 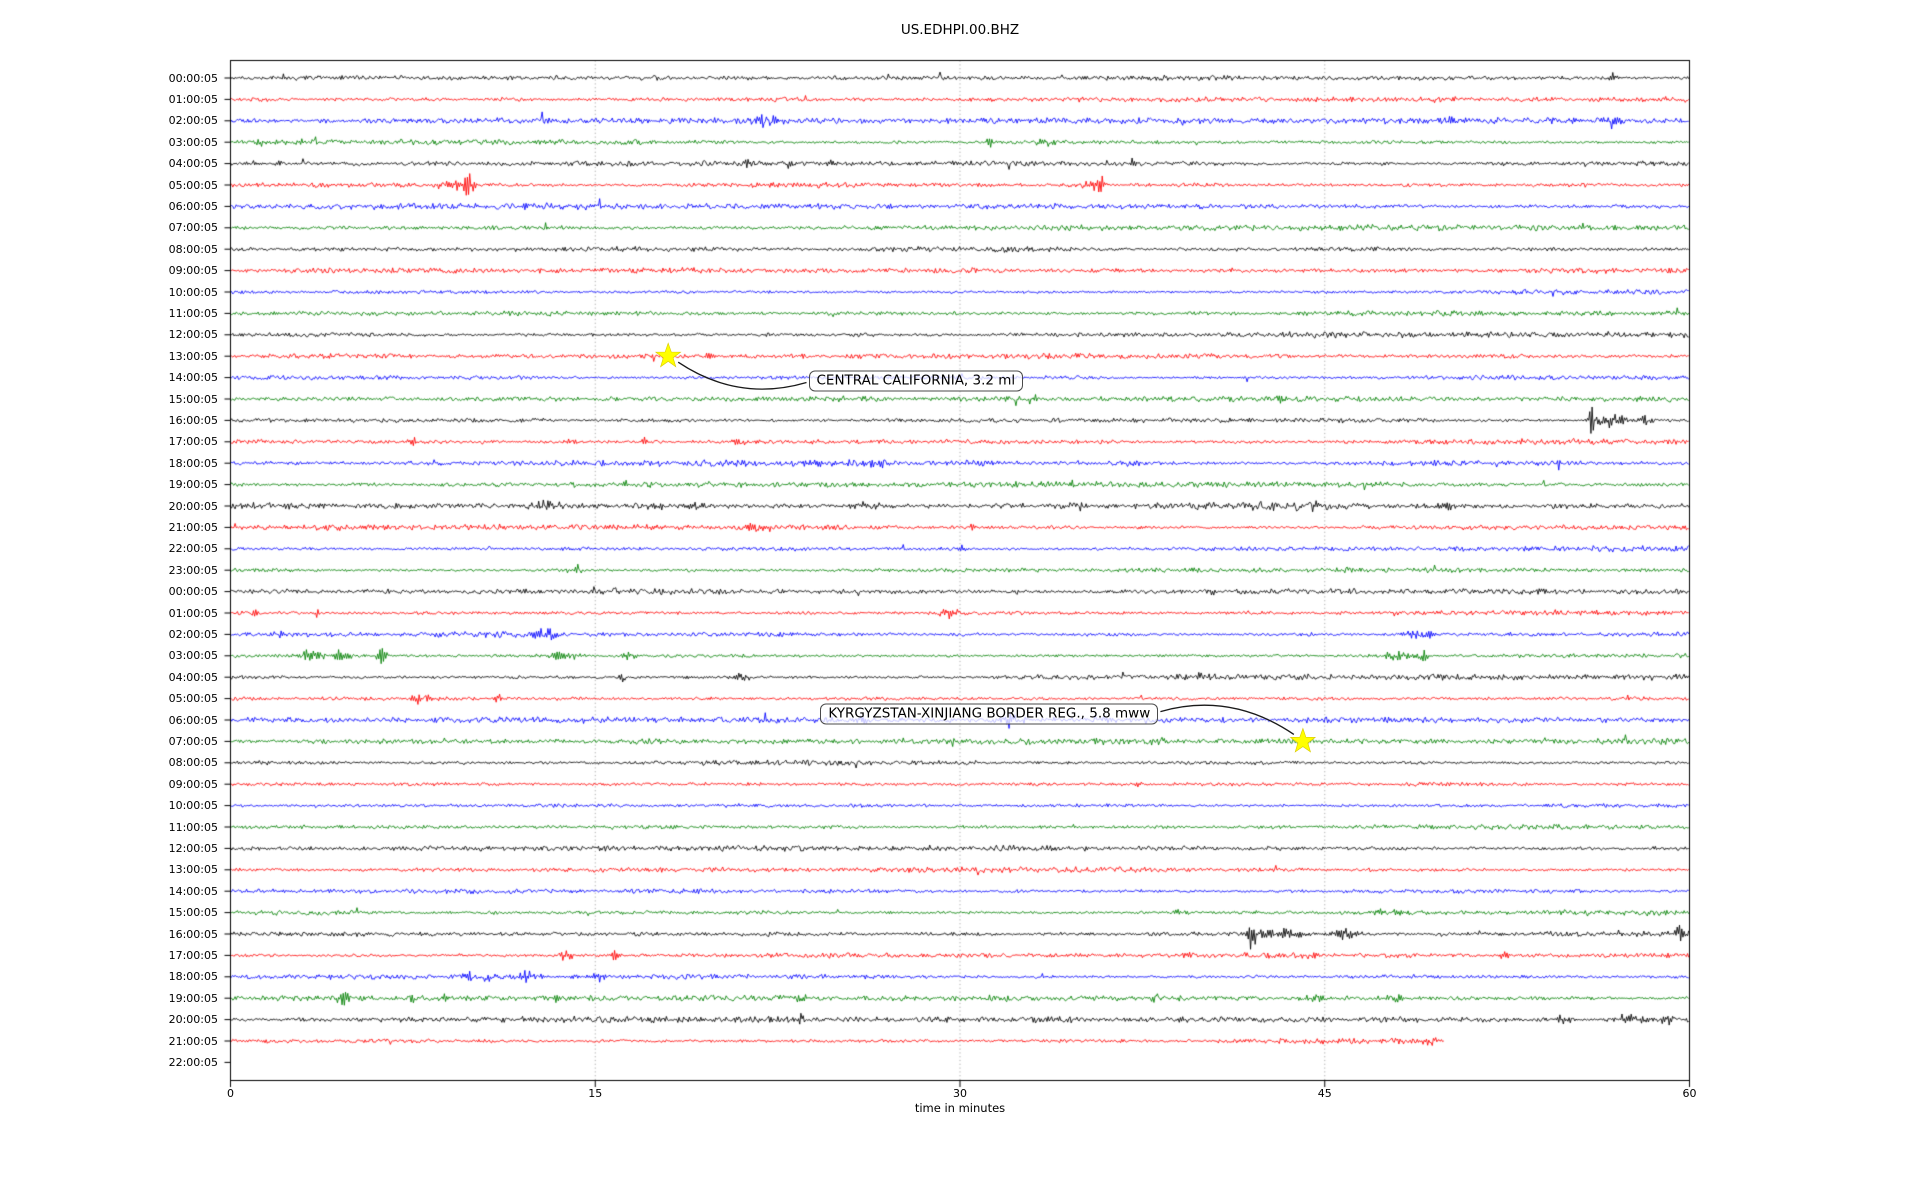 I want to click on event-annotation-box: CENTRAL CALIFORNIA, 3.2 ml, so click(x=916, y=381).